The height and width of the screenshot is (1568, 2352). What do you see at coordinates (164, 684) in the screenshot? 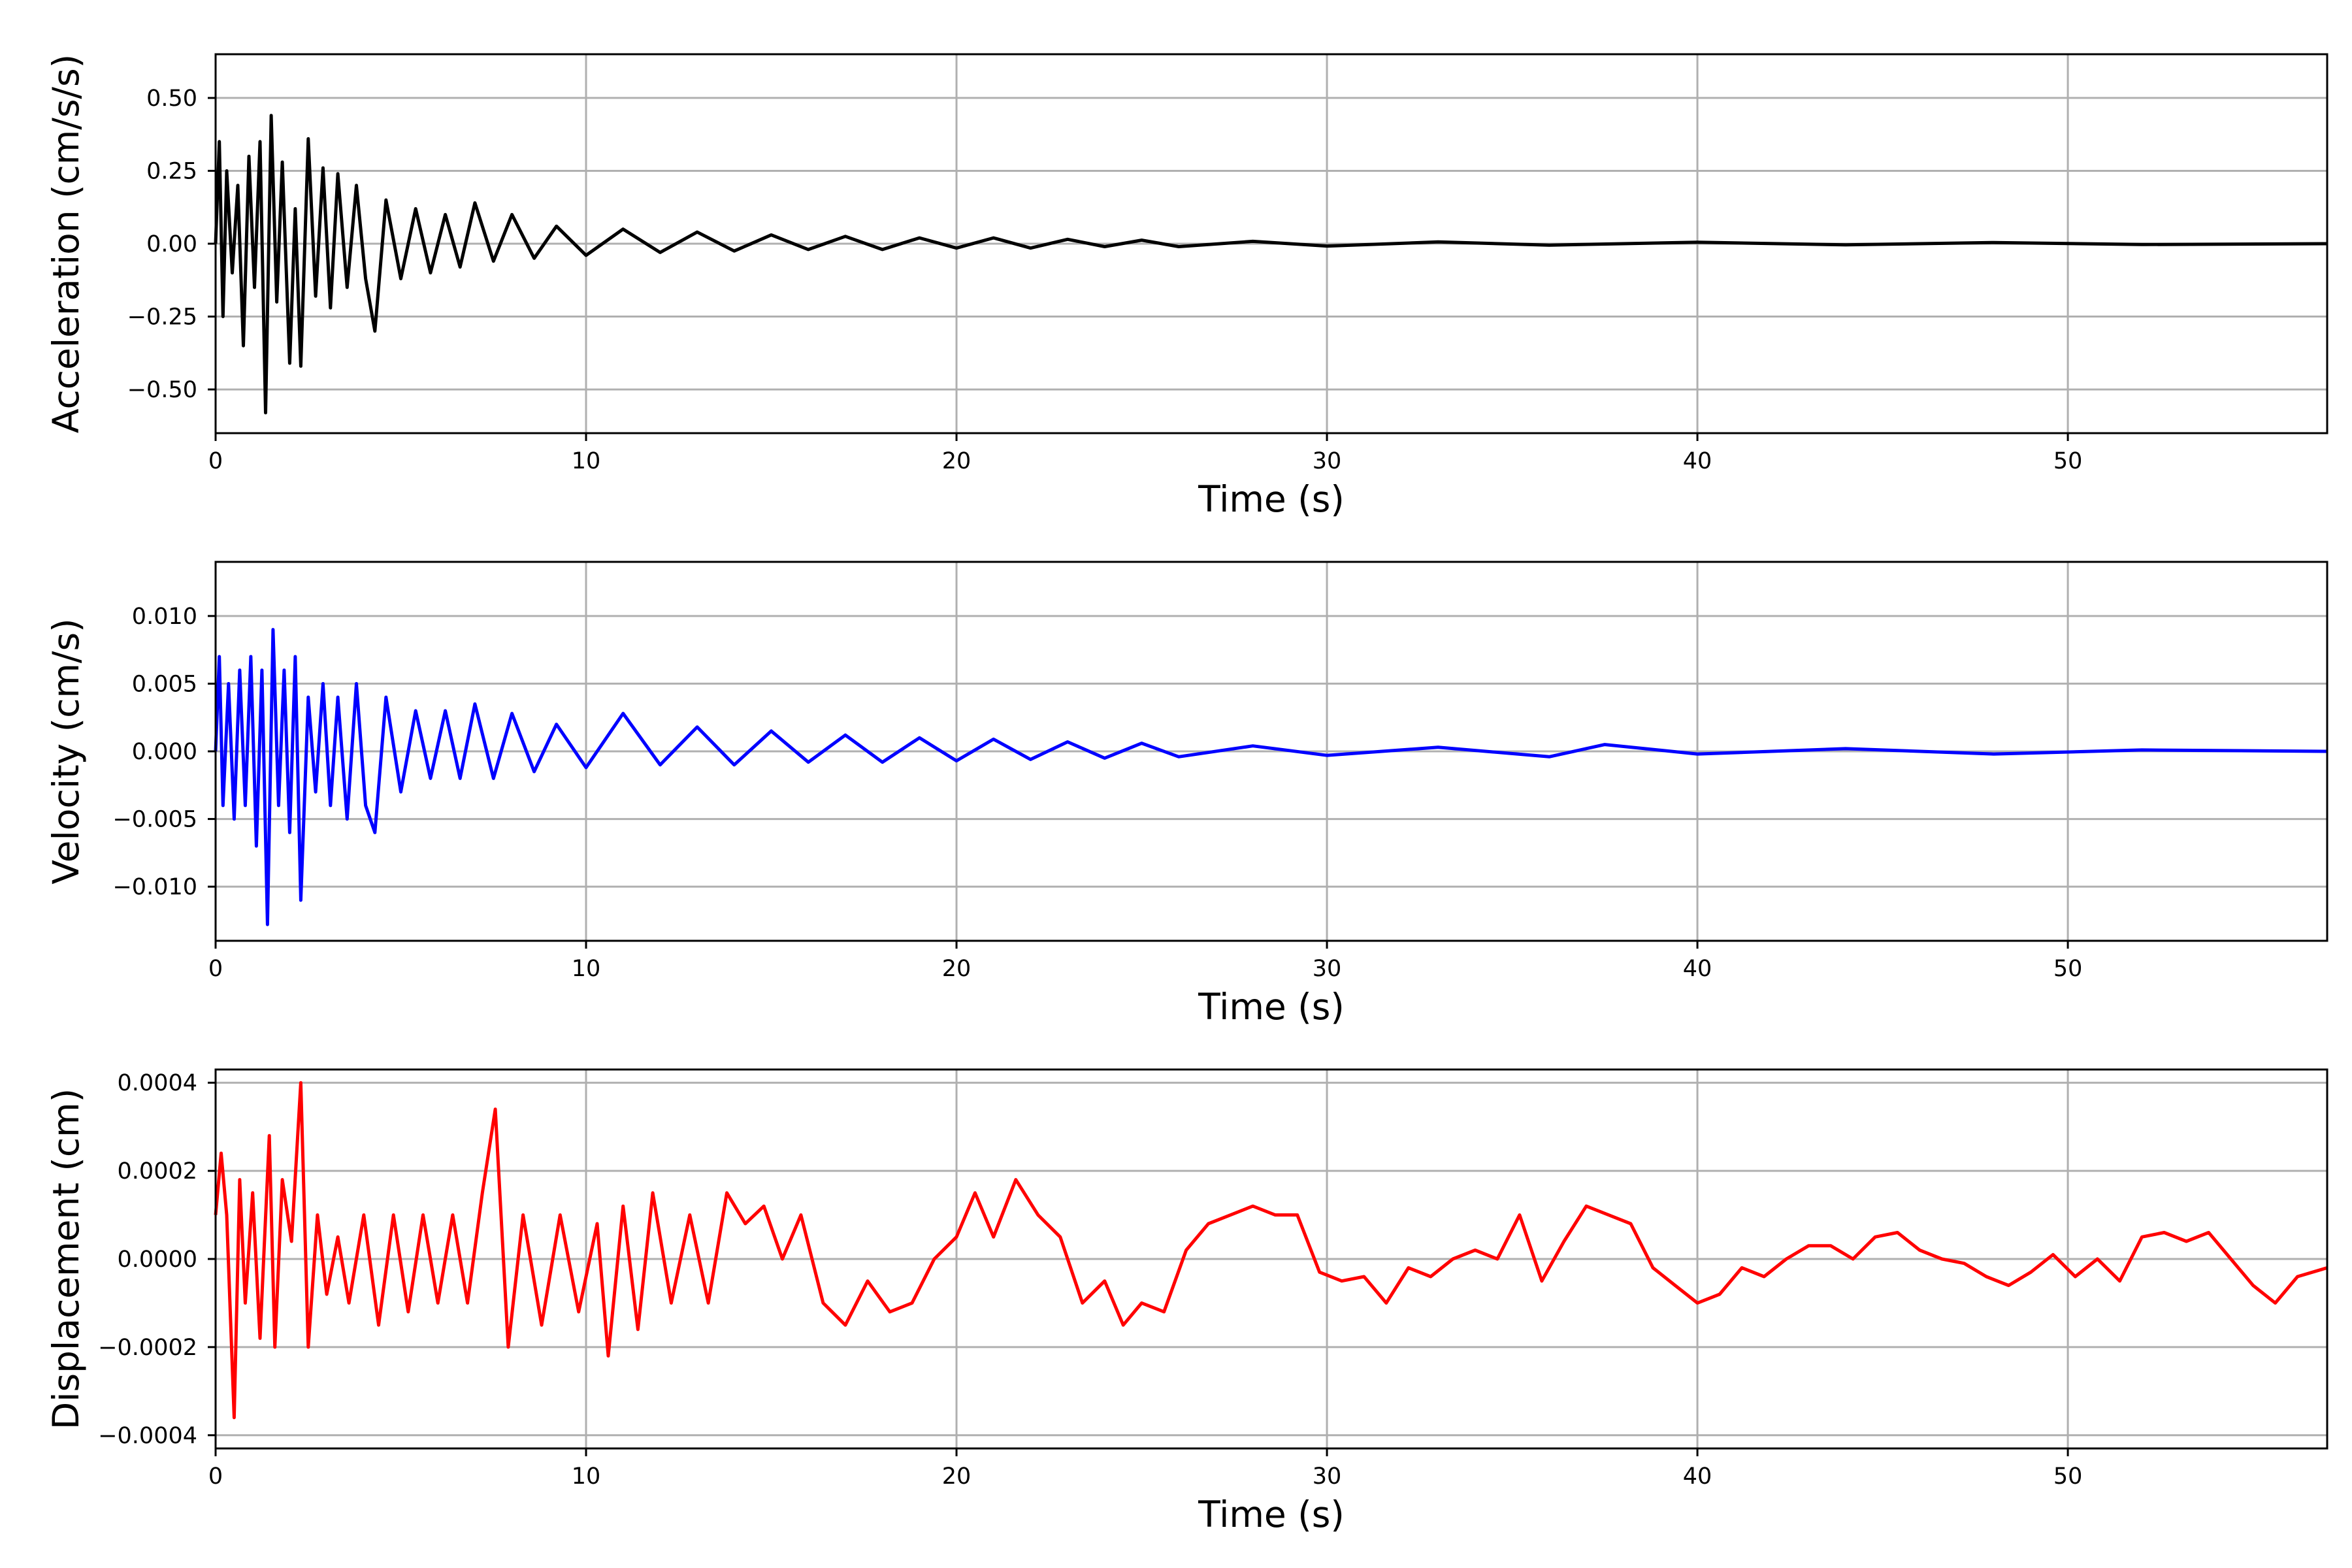
I see `y-tick-label: 0.005` at bounding box center [164, 684].